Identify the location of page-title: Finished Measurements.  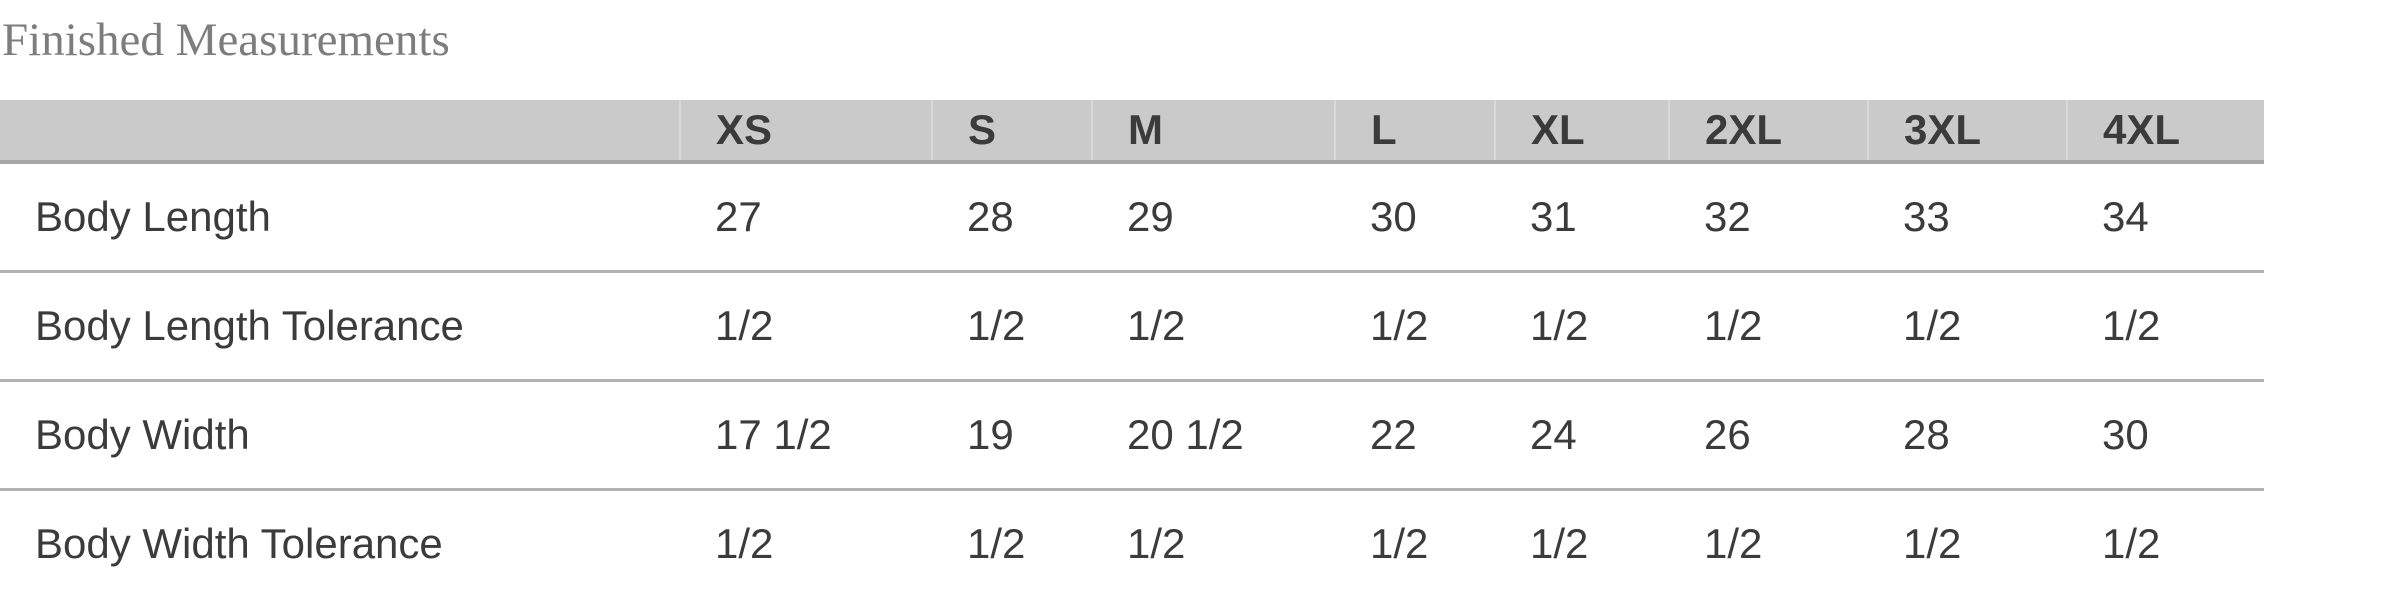
(226, 40).